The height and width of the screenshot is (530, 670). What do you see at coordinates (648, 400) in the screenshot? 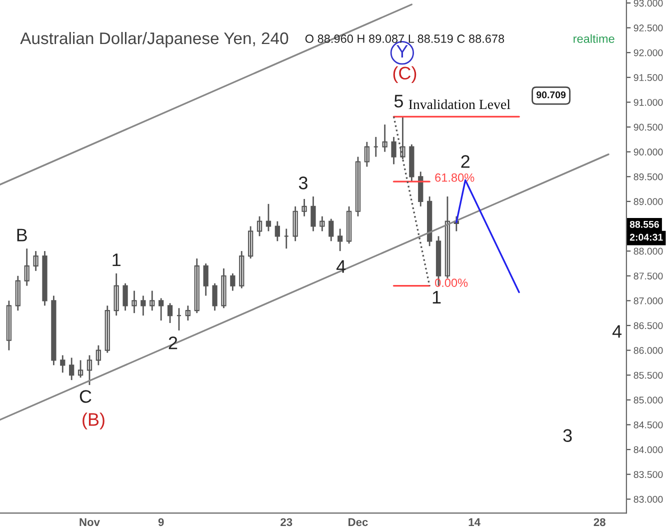
I see `y-tick-label: 85.000` at bounding box center [648, 400].